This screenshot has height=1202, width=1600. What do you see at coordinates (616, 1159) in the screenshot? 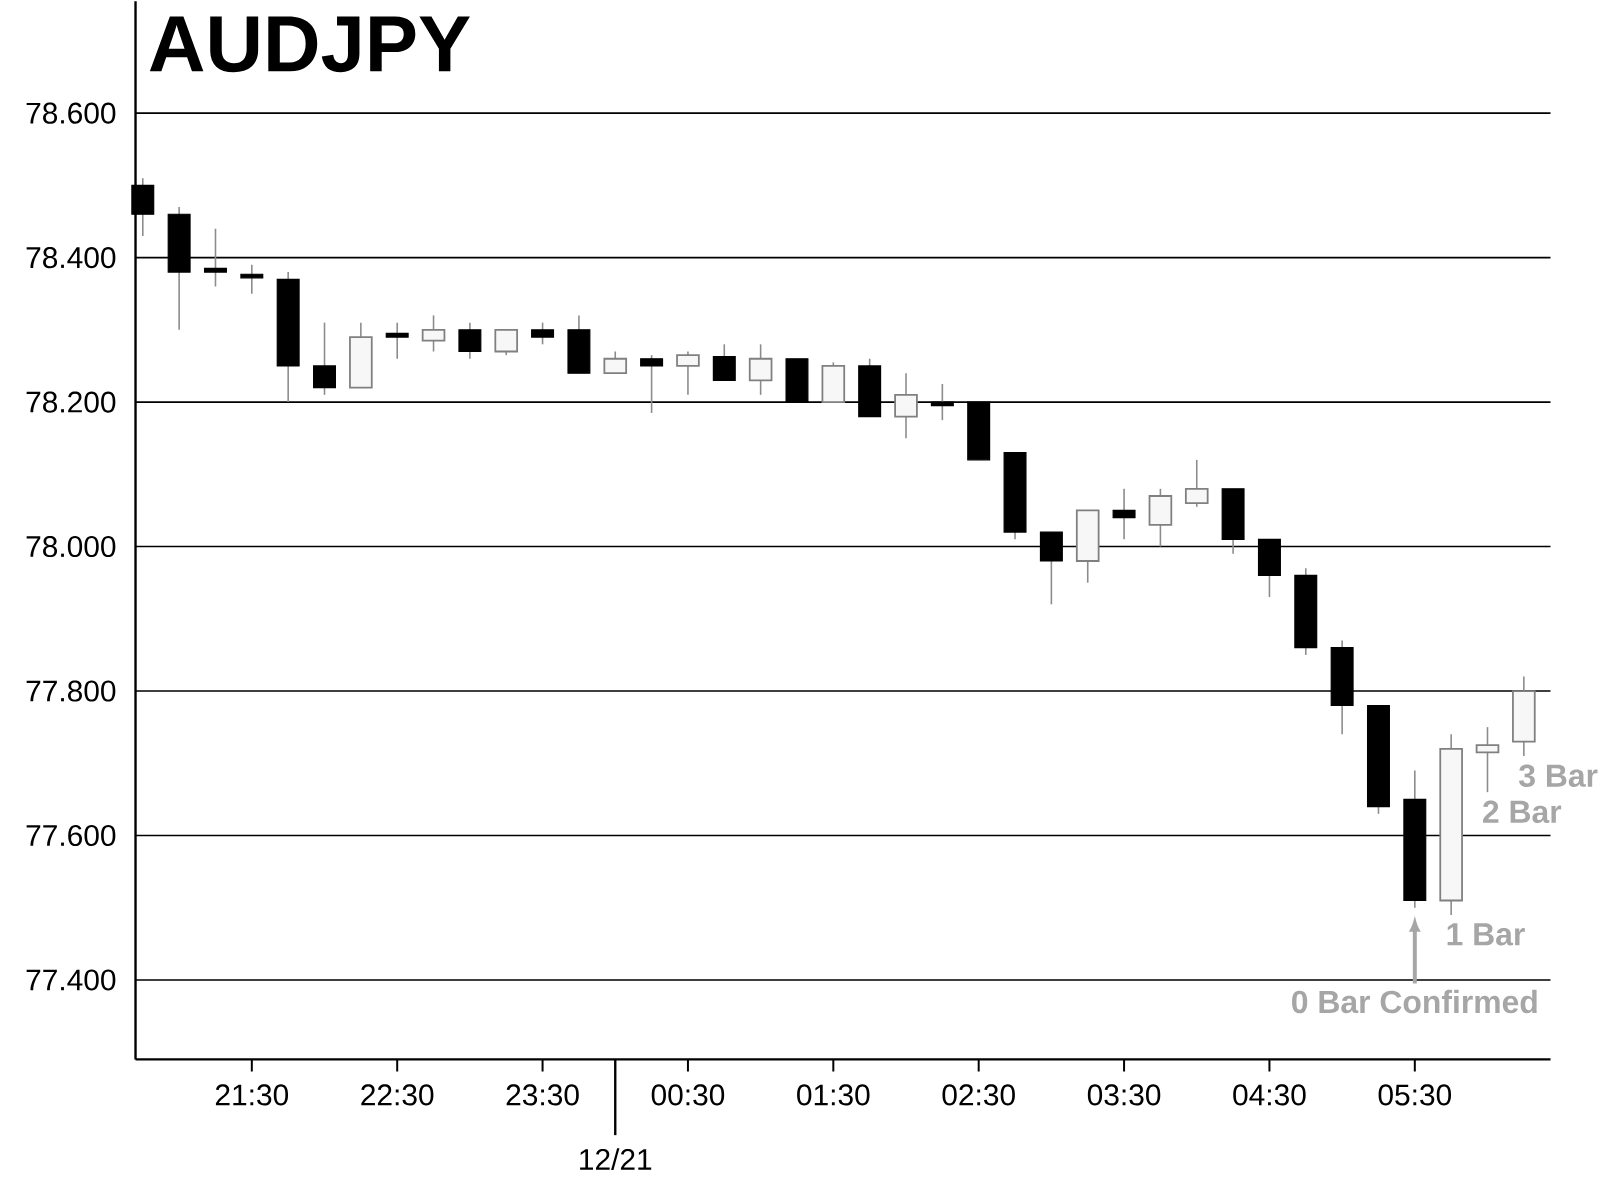
I see `ref-line-label: 12/21` at bounding box center [616, 1159].